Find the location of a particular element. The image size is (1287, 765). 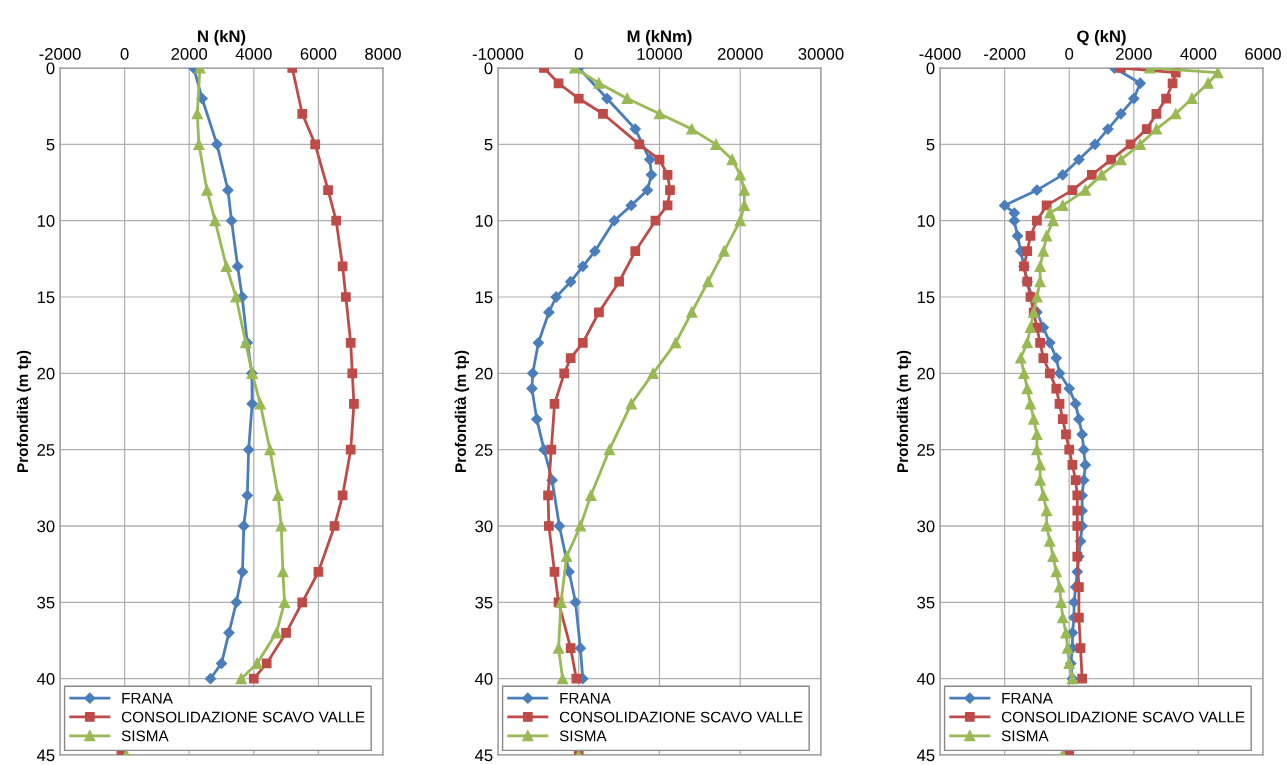

x-tick-label: 20000 is located at coordinates (740, 54).